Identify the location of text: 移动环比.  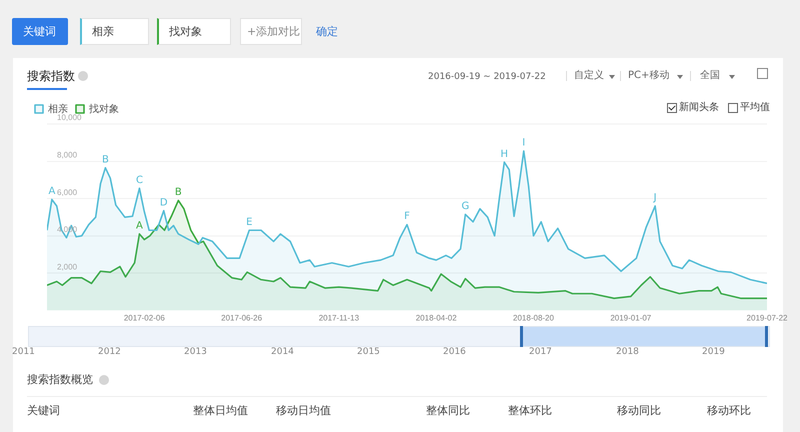
(729, 411).